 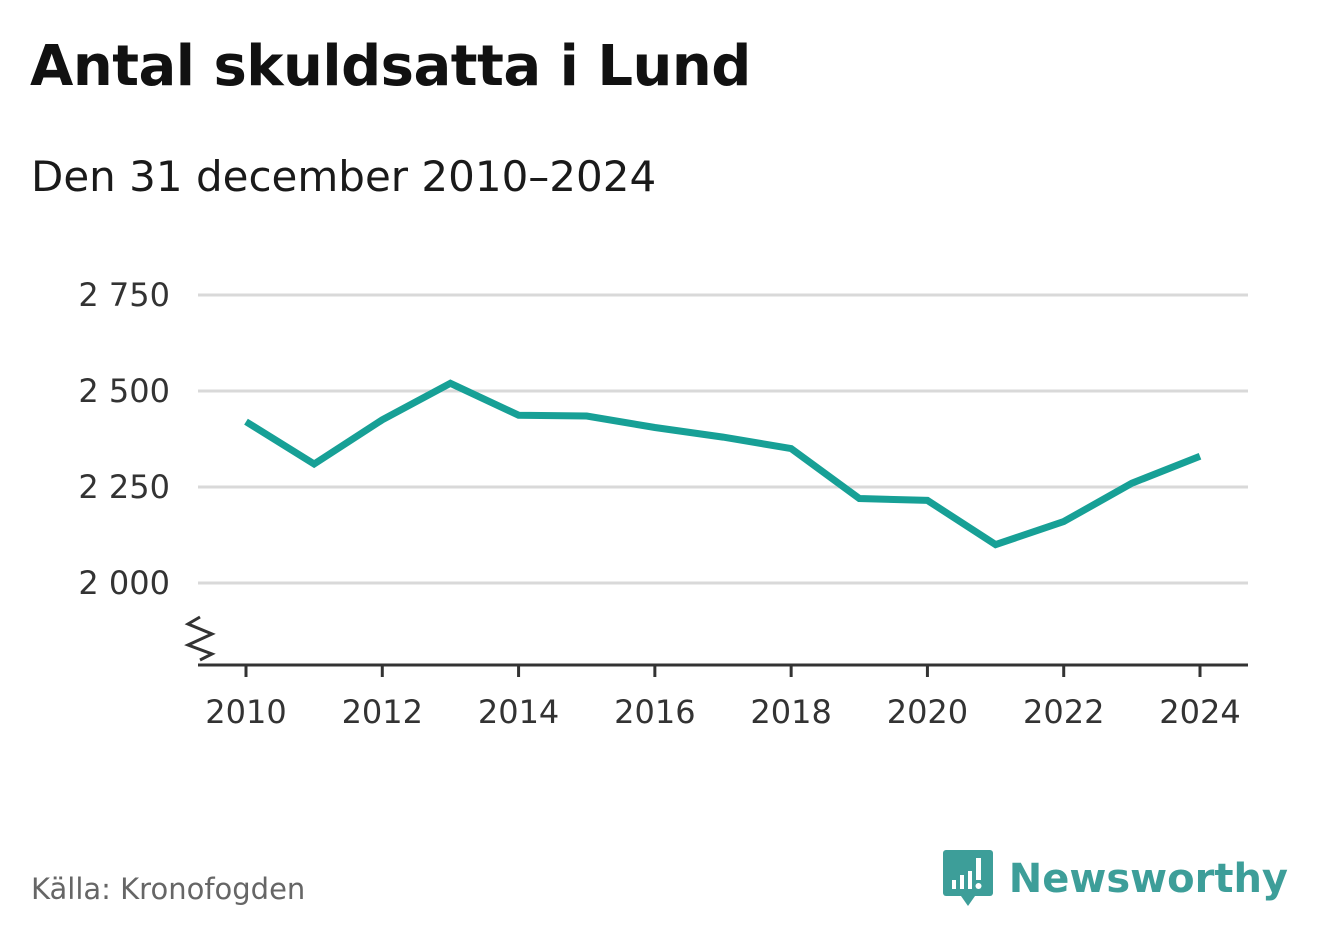 What do you see at coordinates (245, 712) in the screenshot?
I see `x-tick-label: 2010` at bounding box center [245, 712].